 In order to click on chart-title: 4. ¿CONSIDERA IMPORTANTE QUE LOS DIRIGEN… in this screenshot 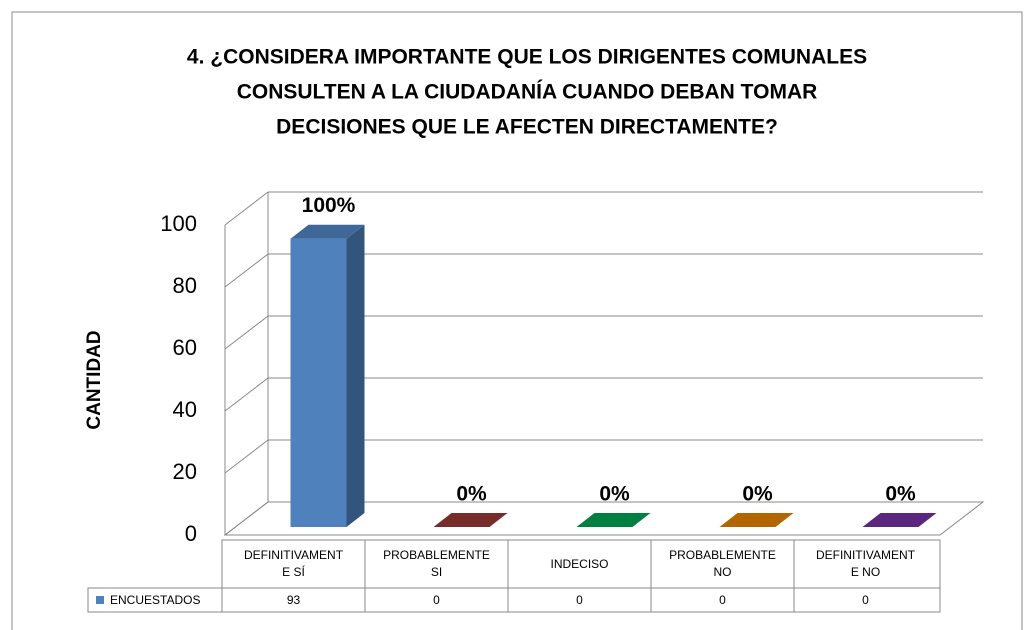, I will do `click(527, 57)`.